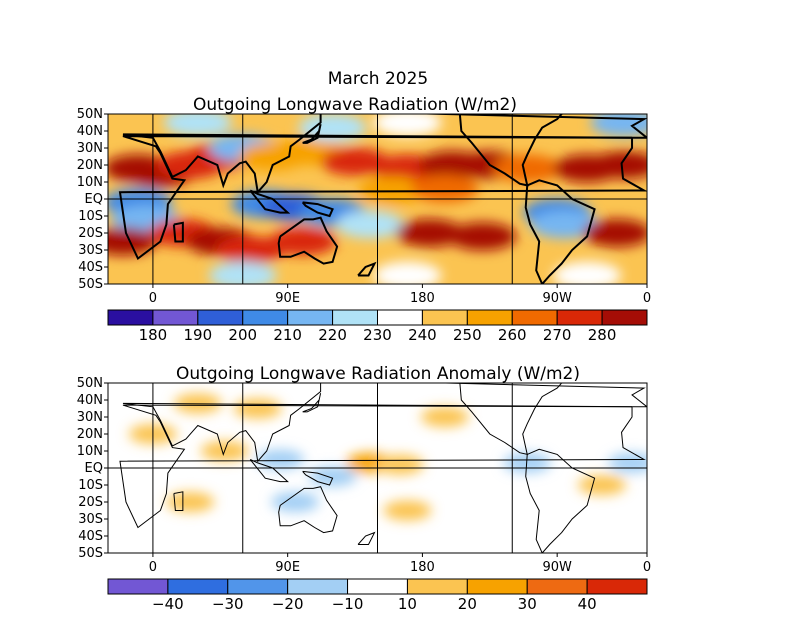 Image resolution: width=800 pixels, height=618 pixels. Describe the element at coordinates (422, 335) in the screenshot. I see `colorbar-label: 240` at that location.